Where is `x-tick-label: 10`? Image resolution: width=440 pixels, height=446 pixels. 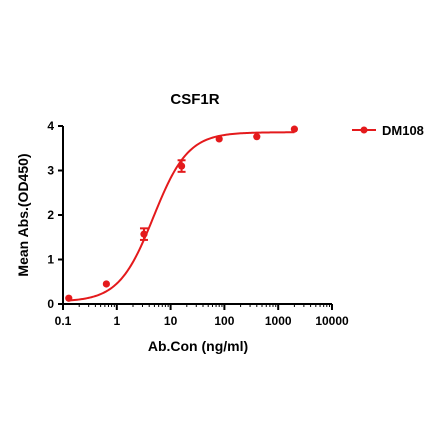 x-tick-label: 10 is located at coordinates (171, 321).